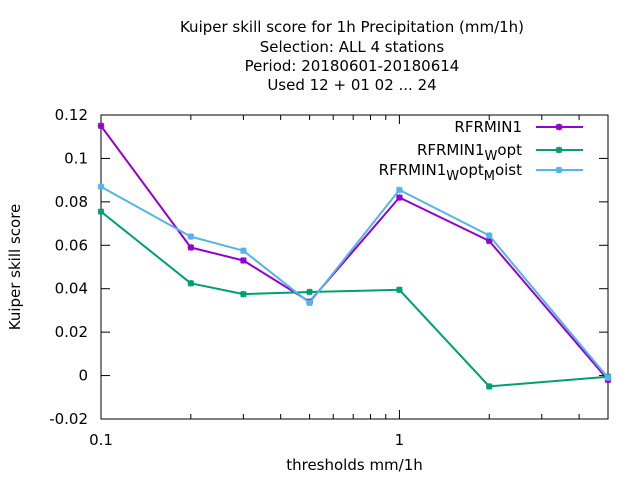  I want to click on y-tick-label: 0.1, so click(76, 158).